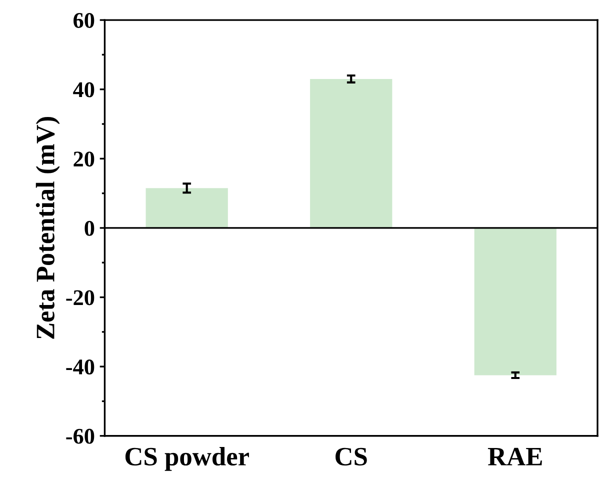 This screenshot has width=616, height=501. What do you see at coordinates (80, 298) in the screenshot?
I see `y-tick-label: -20` at bounding box center [80, 298].